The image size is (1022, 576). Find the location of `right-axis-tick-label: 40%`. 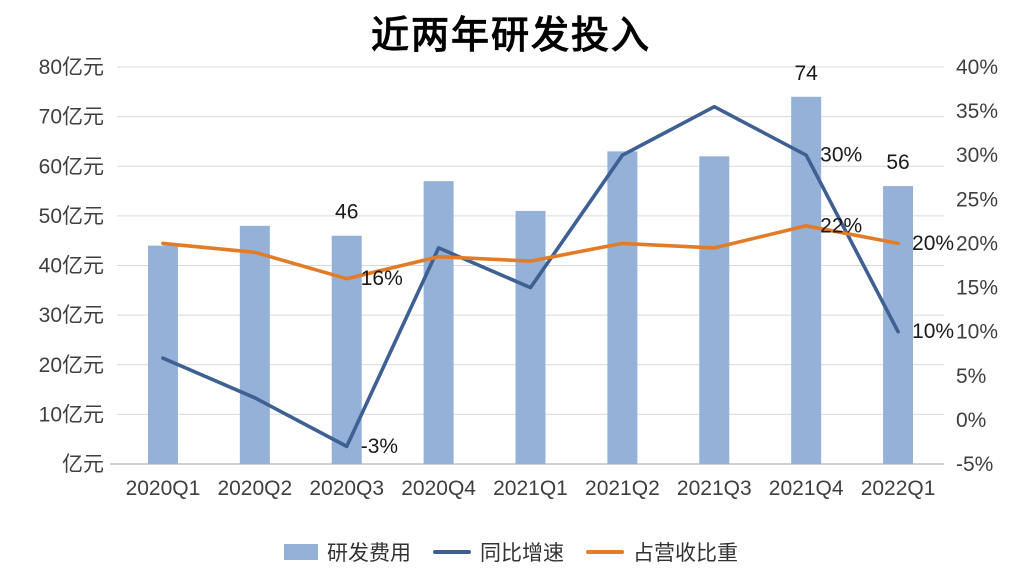

right-axis-tick-label: 40% is located at coordinates (977, 67).